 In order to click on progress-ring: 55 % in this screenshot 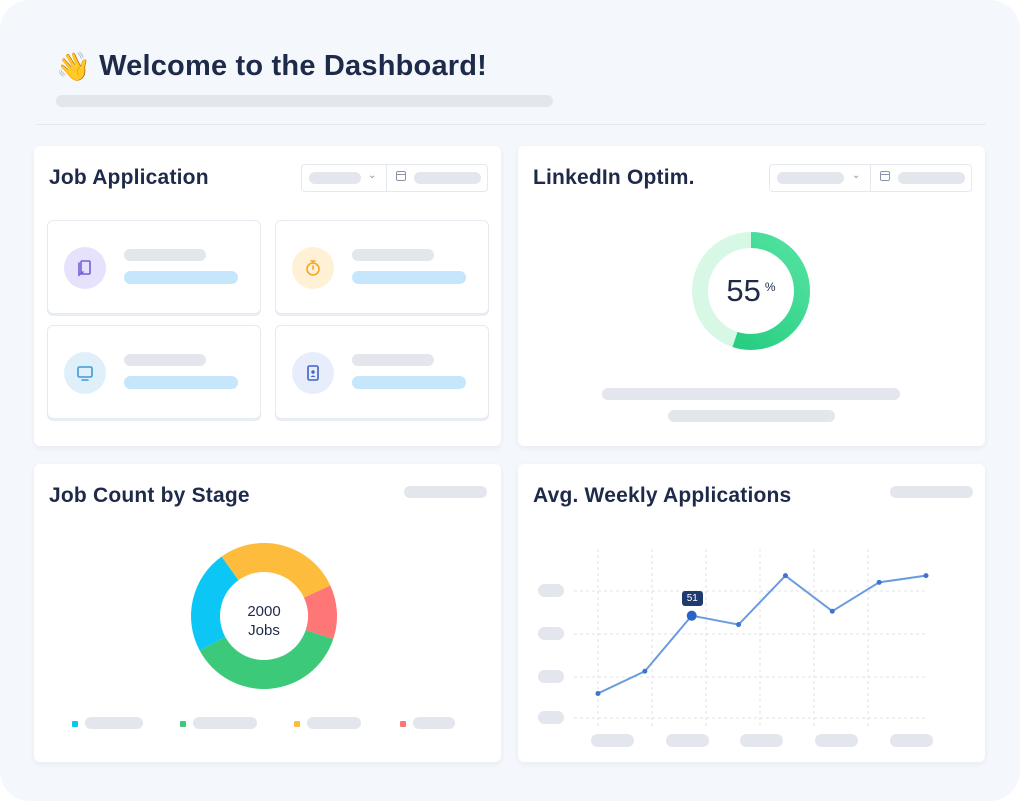, I will do `click(751, 291)`.